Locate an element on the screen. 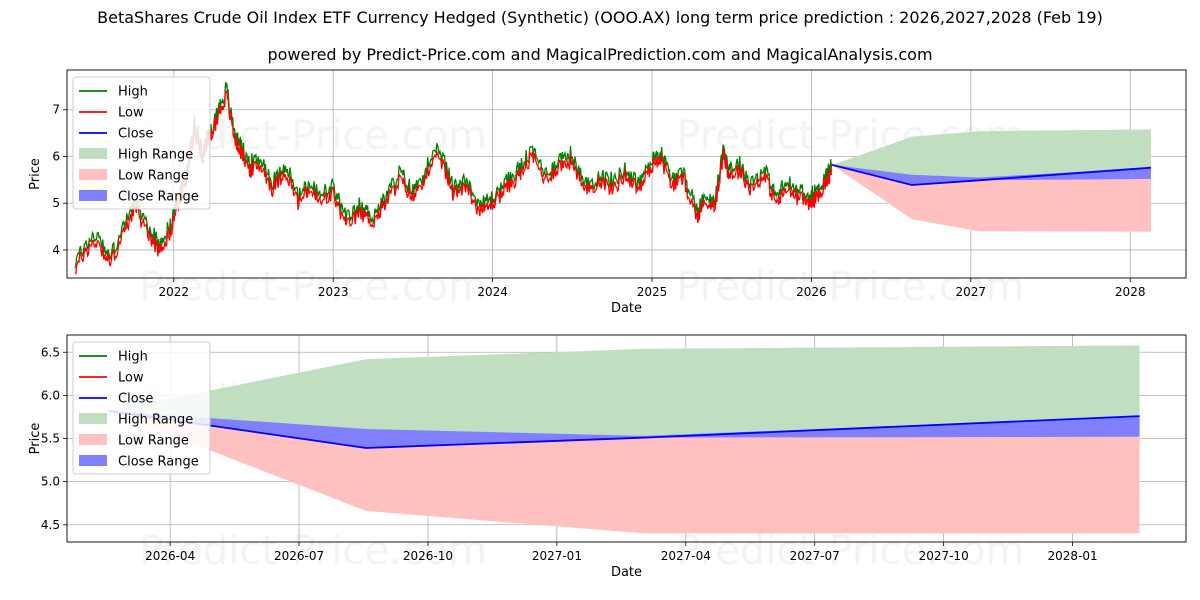 This screenshot has height=600, width=1200. x-tick-label: 2027-04 is located at coordinates (686, 556).